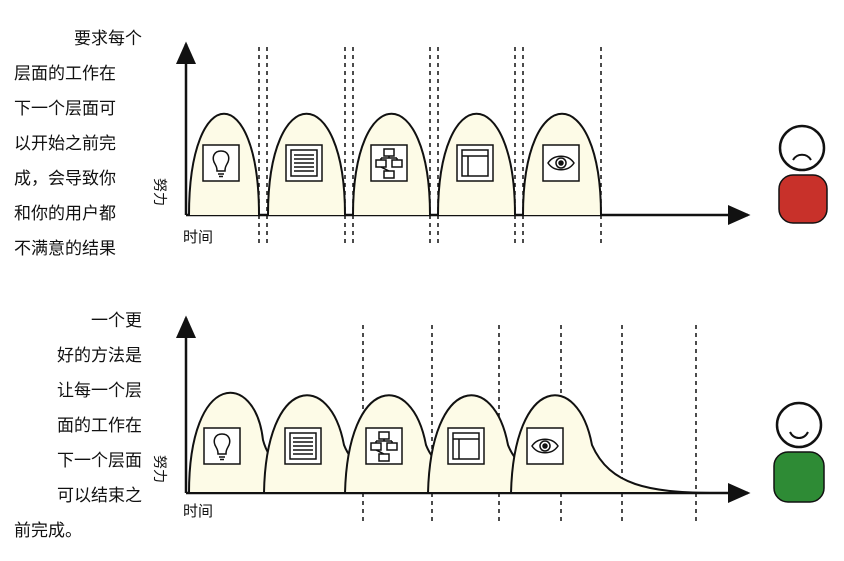 This screenshot has width=844, height=561. I want to click on text-line: 一个更, so click(116, 321).